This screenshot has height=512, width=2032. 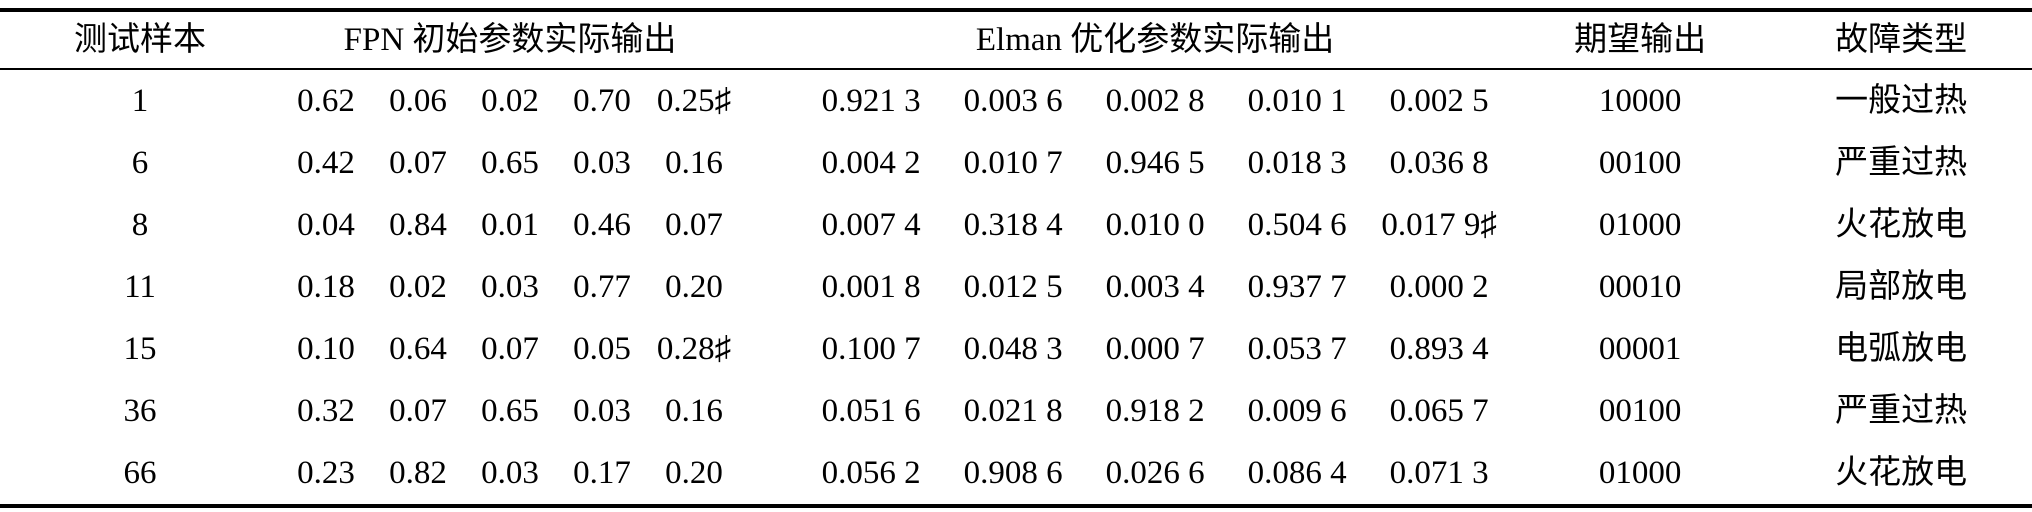 I want to click on fpn-value-cell: 0.18, so click(x=326, y=286).